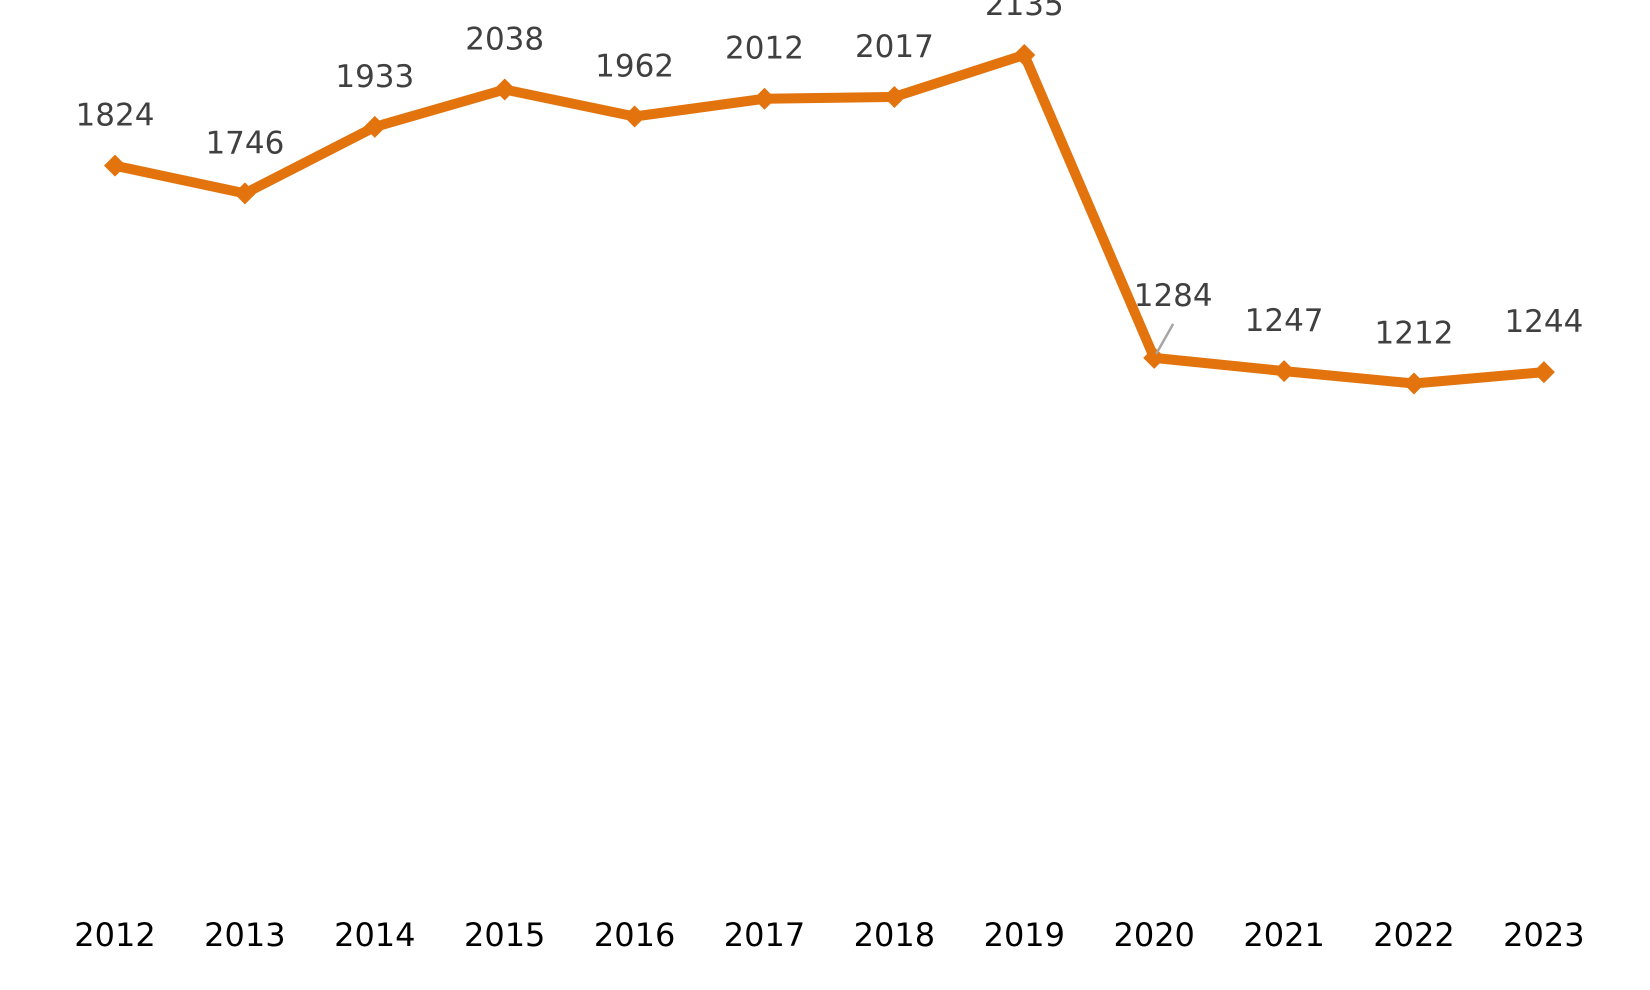 Image resolution: width=1650 pixels, height=990 pixels. What do you see at coordinates (764, 49) in the screenshot?
I see `data-label-2017: 2012` at bounding box center [764, 49].